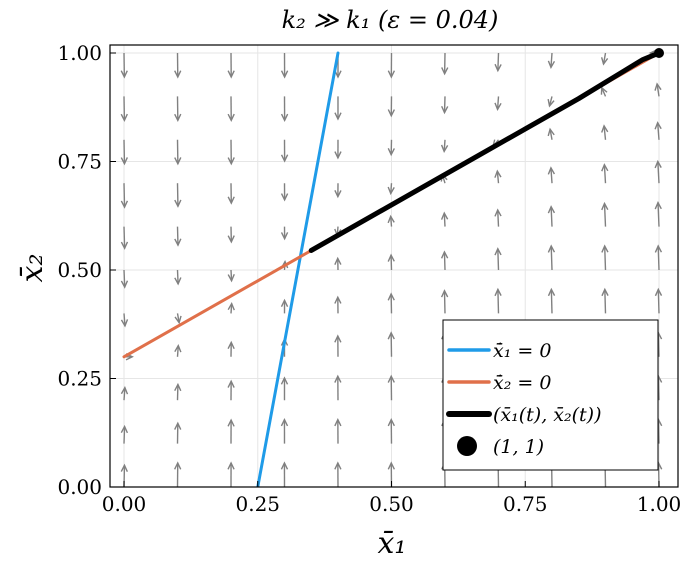 The height and width of the screenshot is (564, 685). I want to click on legend-label: ẋ̄₂ = 0, so click(522, 383).